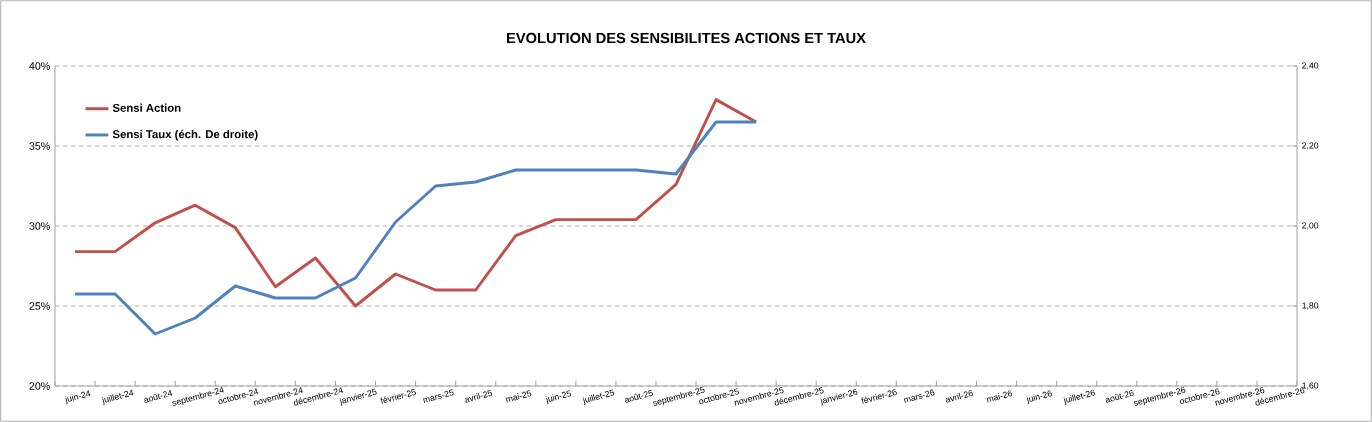  I want to click on x-tick-label: avril-25, so click(479, 396).